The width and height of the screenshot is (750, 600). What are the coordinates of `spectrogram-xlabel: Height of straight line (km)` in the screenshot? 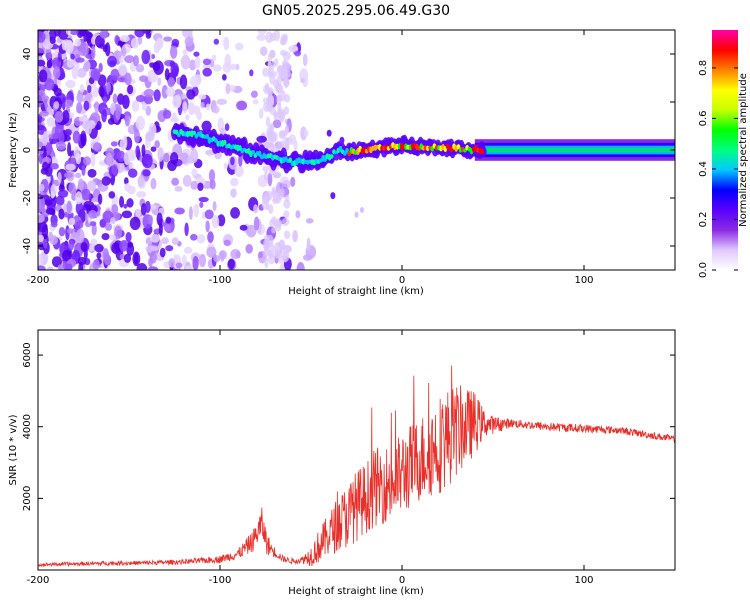 It's located at (356, 291).